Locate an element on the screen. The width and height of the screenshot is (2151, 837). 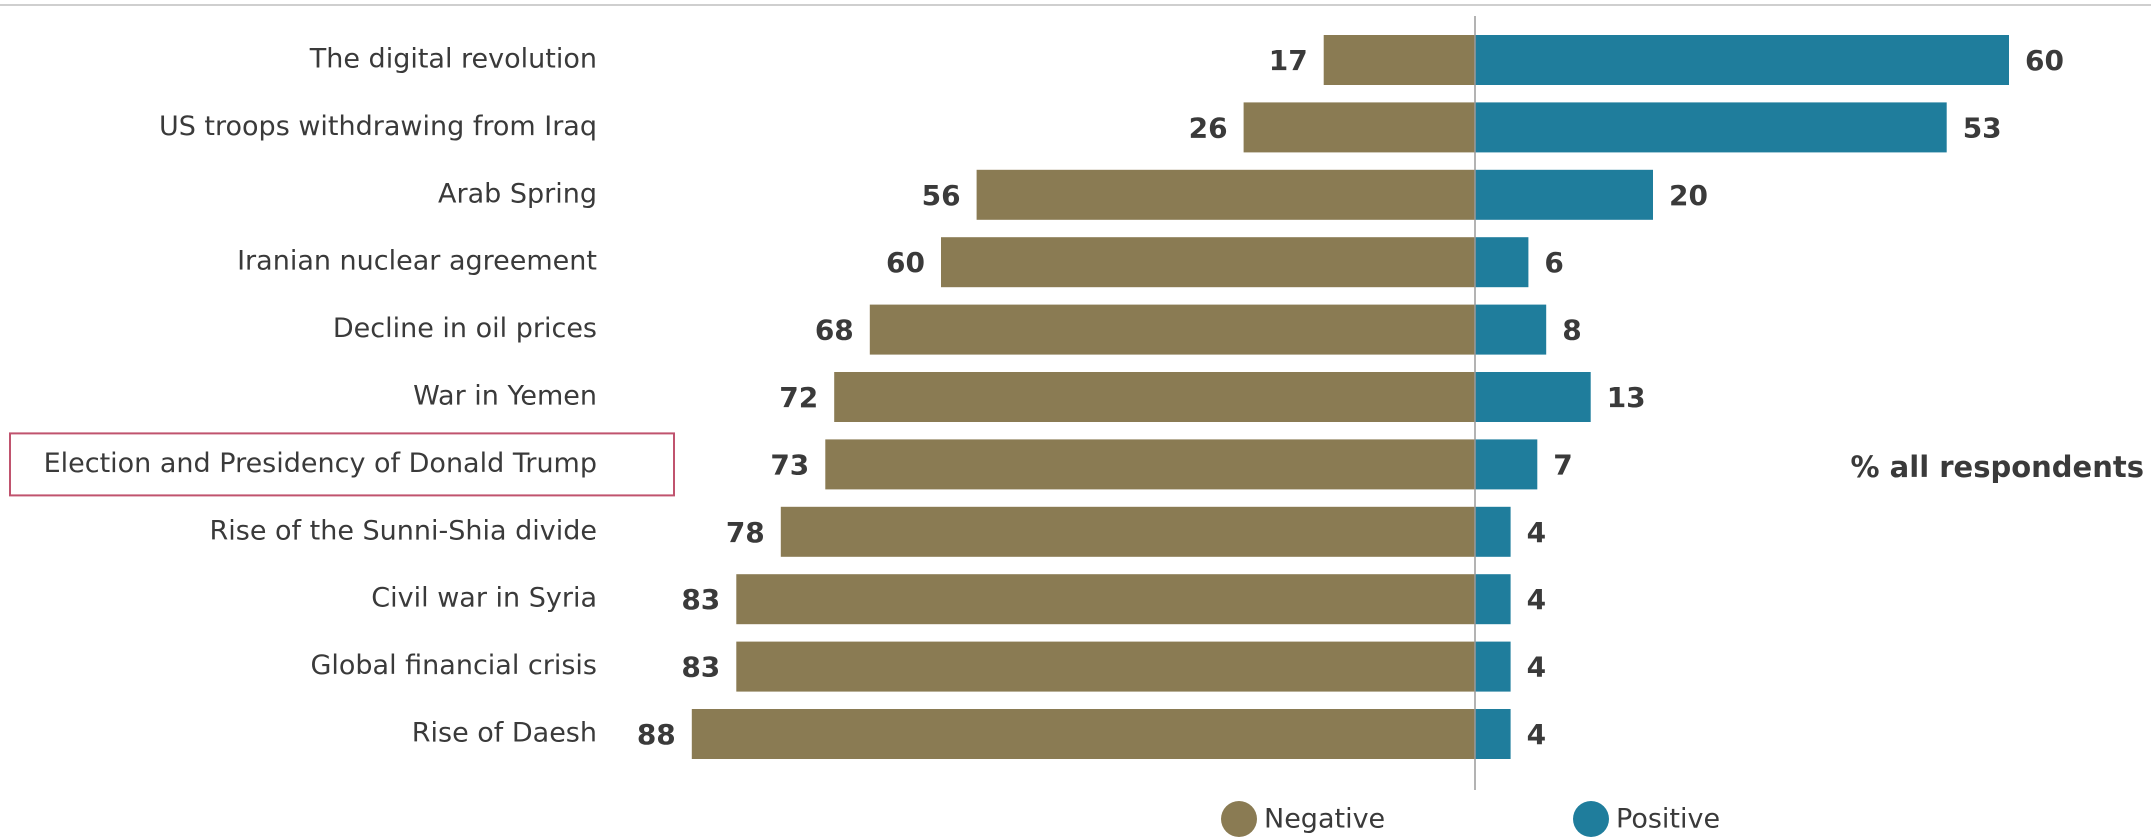
category-label: US troops withdrawing from Iraq is located at coordinates (378, 126).